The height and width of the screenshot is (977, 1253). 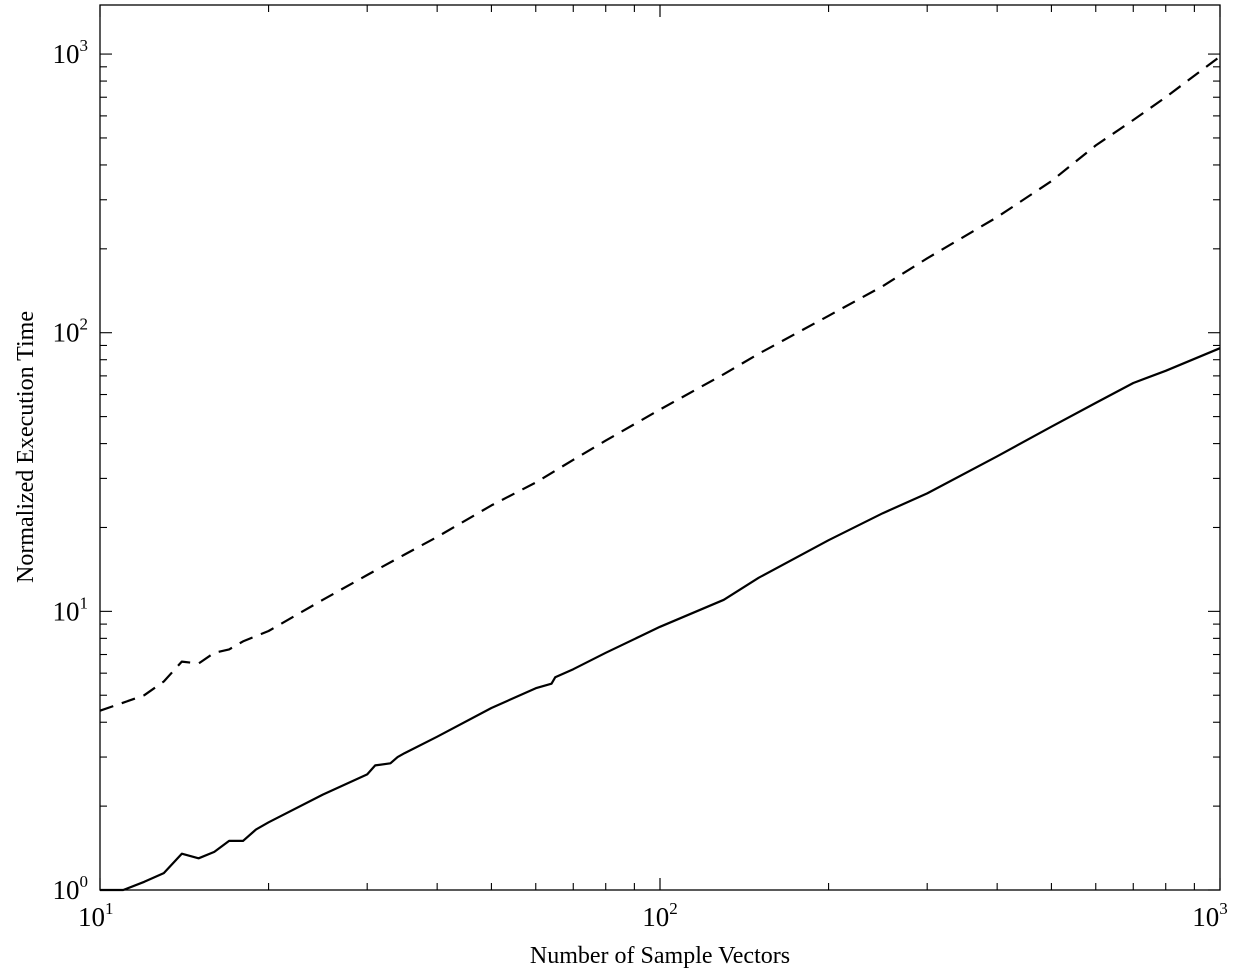 What do you see at coordinates (96, 915) in the screenshot?
I see `x-tick-label: 10¹` at bounding box center [96, 915].